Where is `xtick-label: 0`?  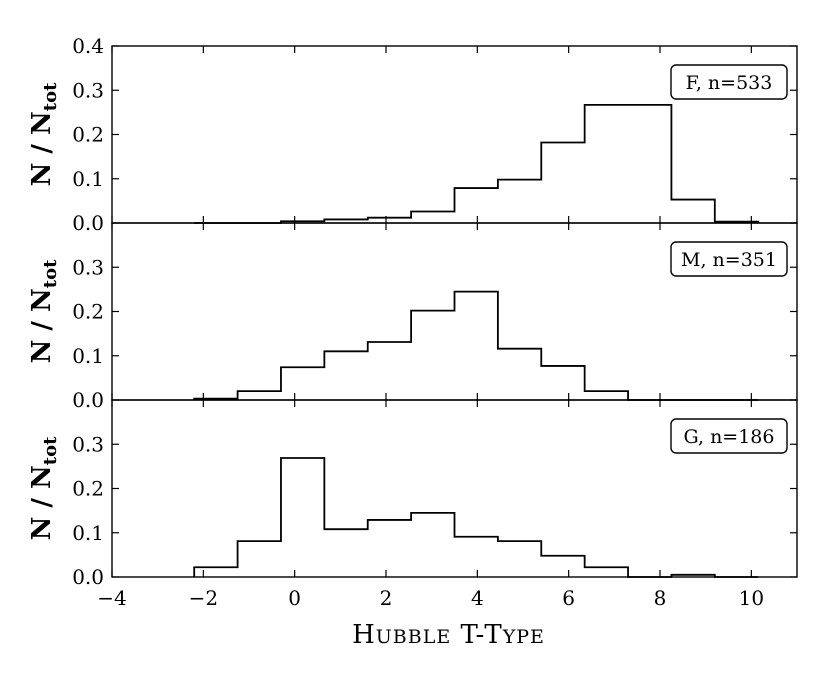
xtick-label: 0 is located at coordinates (294, 598).